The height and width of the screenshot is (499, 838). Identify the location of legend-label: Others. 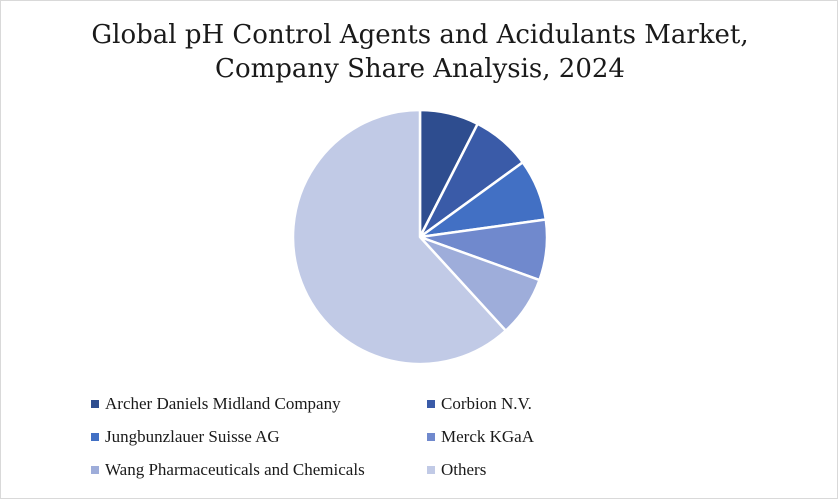
(464, 469).